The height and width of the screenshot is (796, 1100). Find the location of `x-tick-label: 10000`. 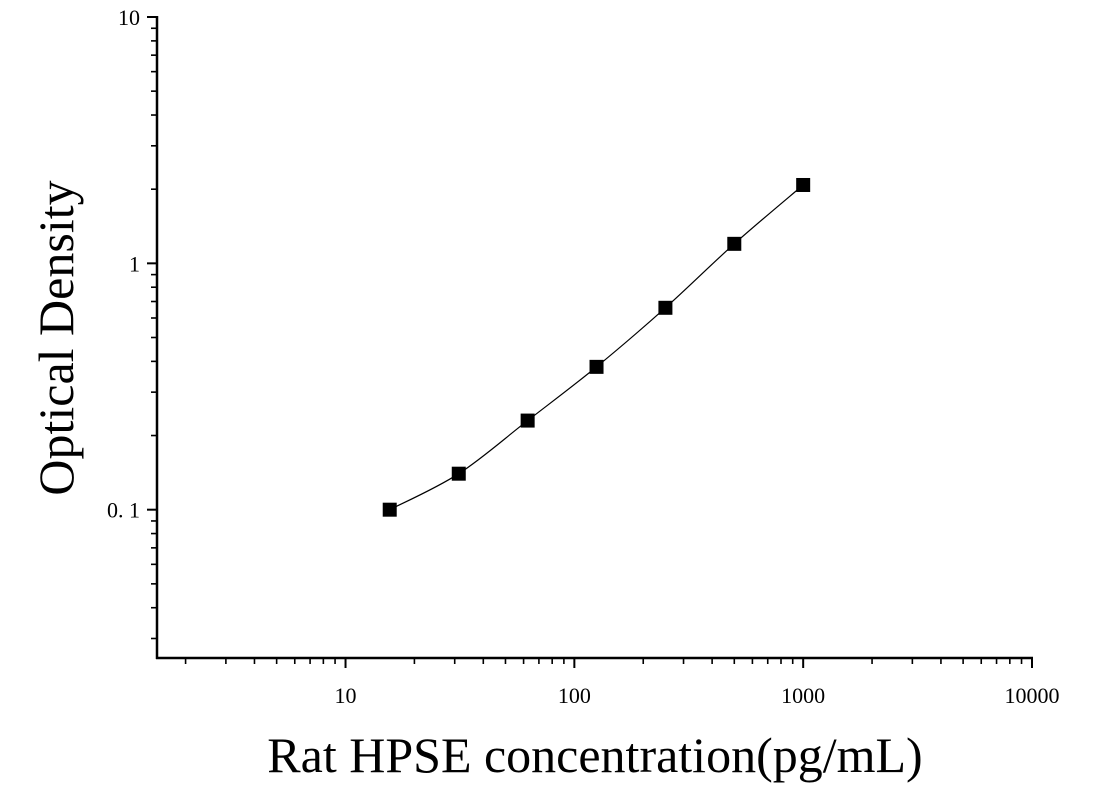

x-tick-label: 10000 is located at coordinates (1032, 695).